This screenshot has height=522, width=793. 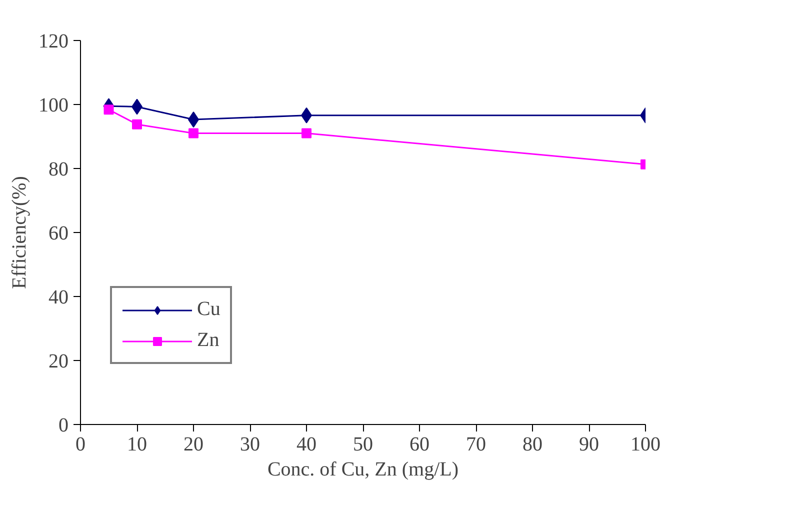 What do you see at coordinates (420, 445) in the screenshot?
I see `x-tick-label: 60` at bounding box center [420, 445].